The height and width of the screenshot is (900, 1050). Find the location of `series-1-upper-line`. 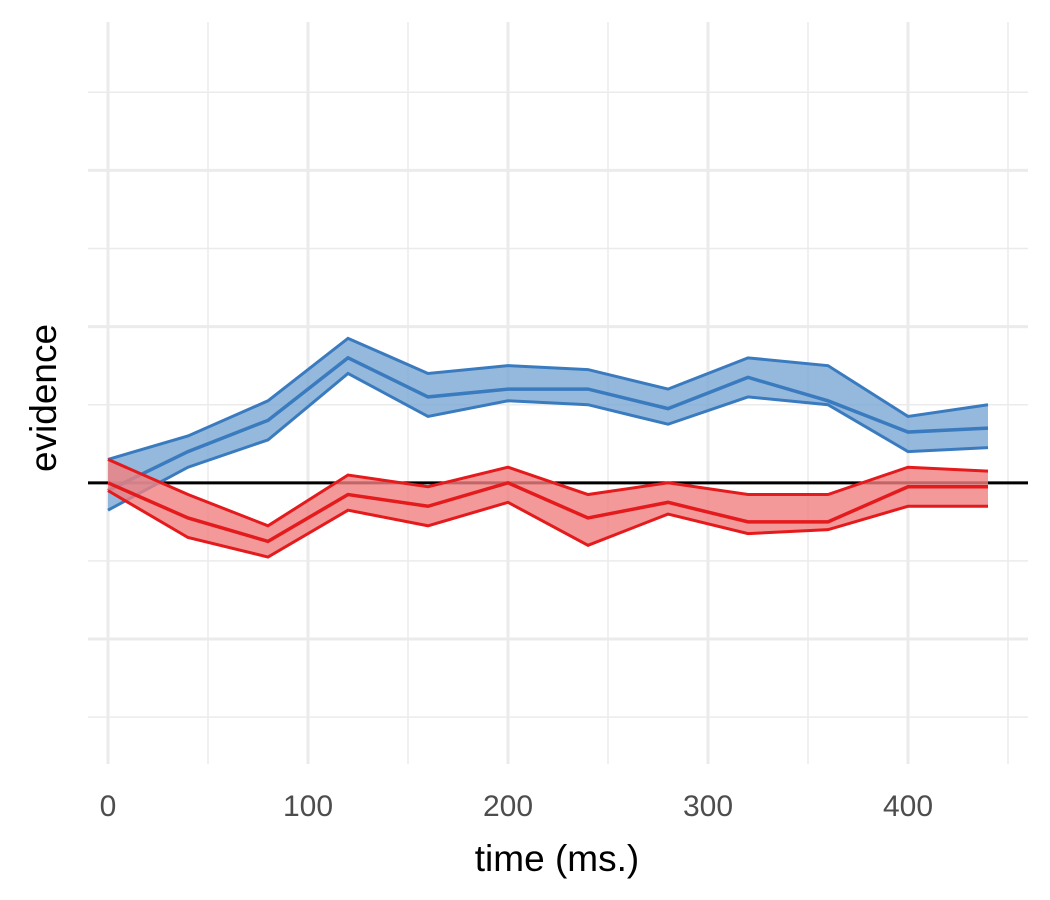

series-1-upper-line is located at coordinates (548, 493).